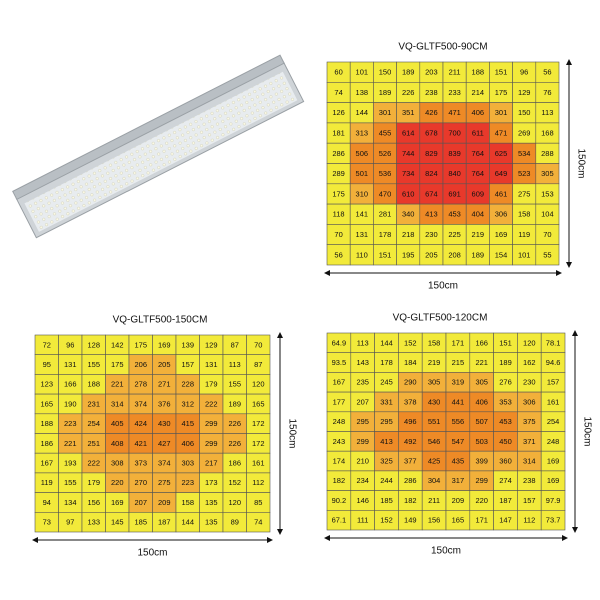 Image resolution: width=600 pixels, height=600 pixels. Describe the element at coordinates (410, 441) in the screenshot. I see `cell-value: 492` at that location.